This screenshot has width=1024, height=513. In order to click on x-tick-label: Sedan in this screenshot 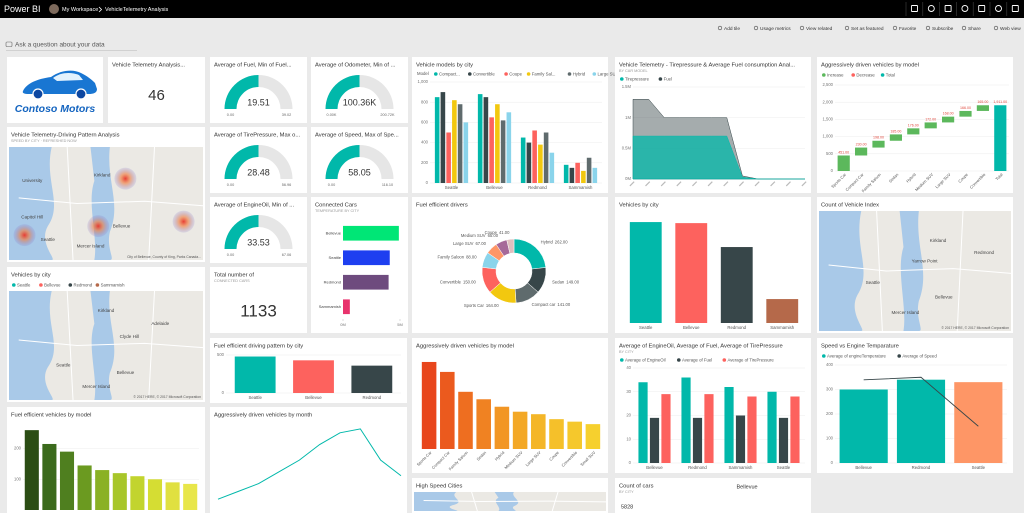, I will do `click(481, 456)`.